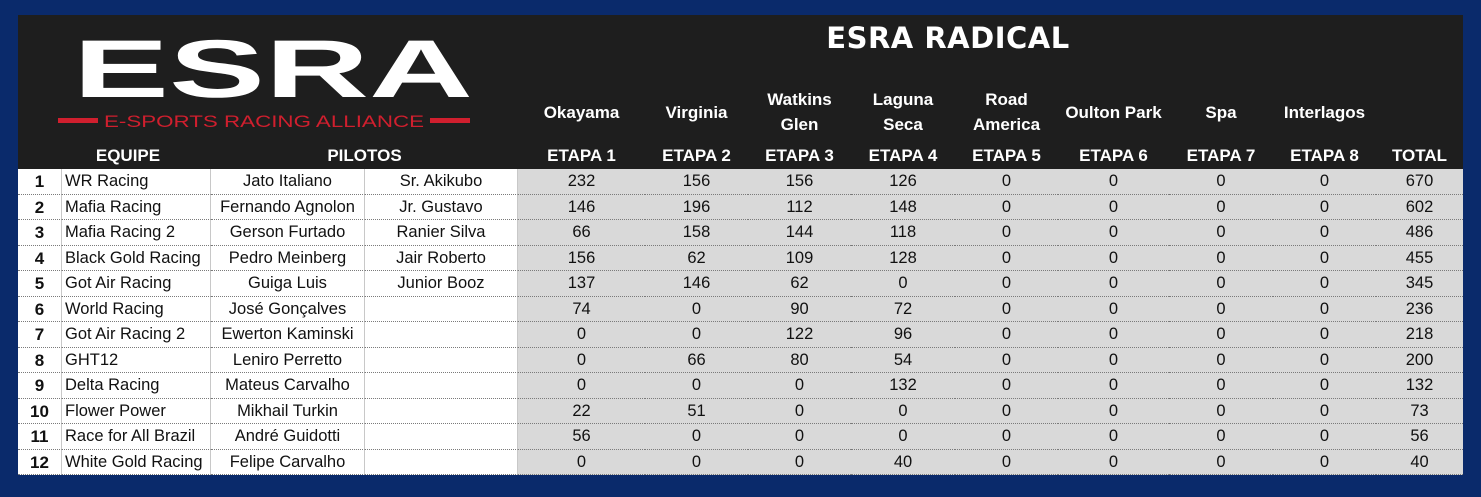 This screenshot has height=497, width=1481. Describe the element at coordinates (40, 309) in the screenshot. I see `position-cell: 6` at that location.